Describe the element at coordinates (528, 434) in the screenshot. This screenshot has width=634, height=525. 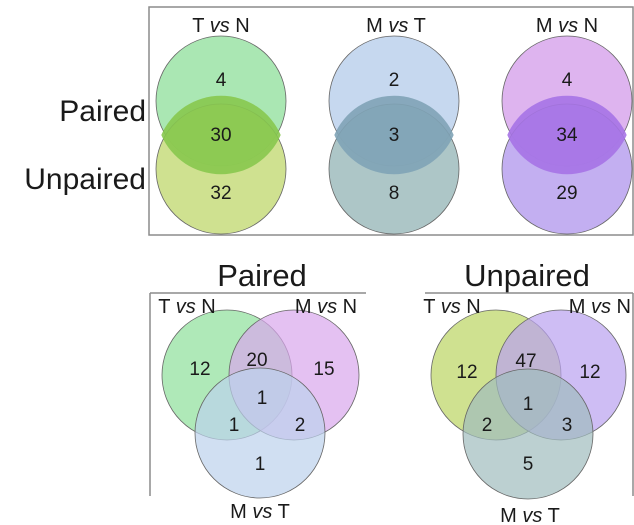
I see `circle-unpaired-m-vs-t` at that location.